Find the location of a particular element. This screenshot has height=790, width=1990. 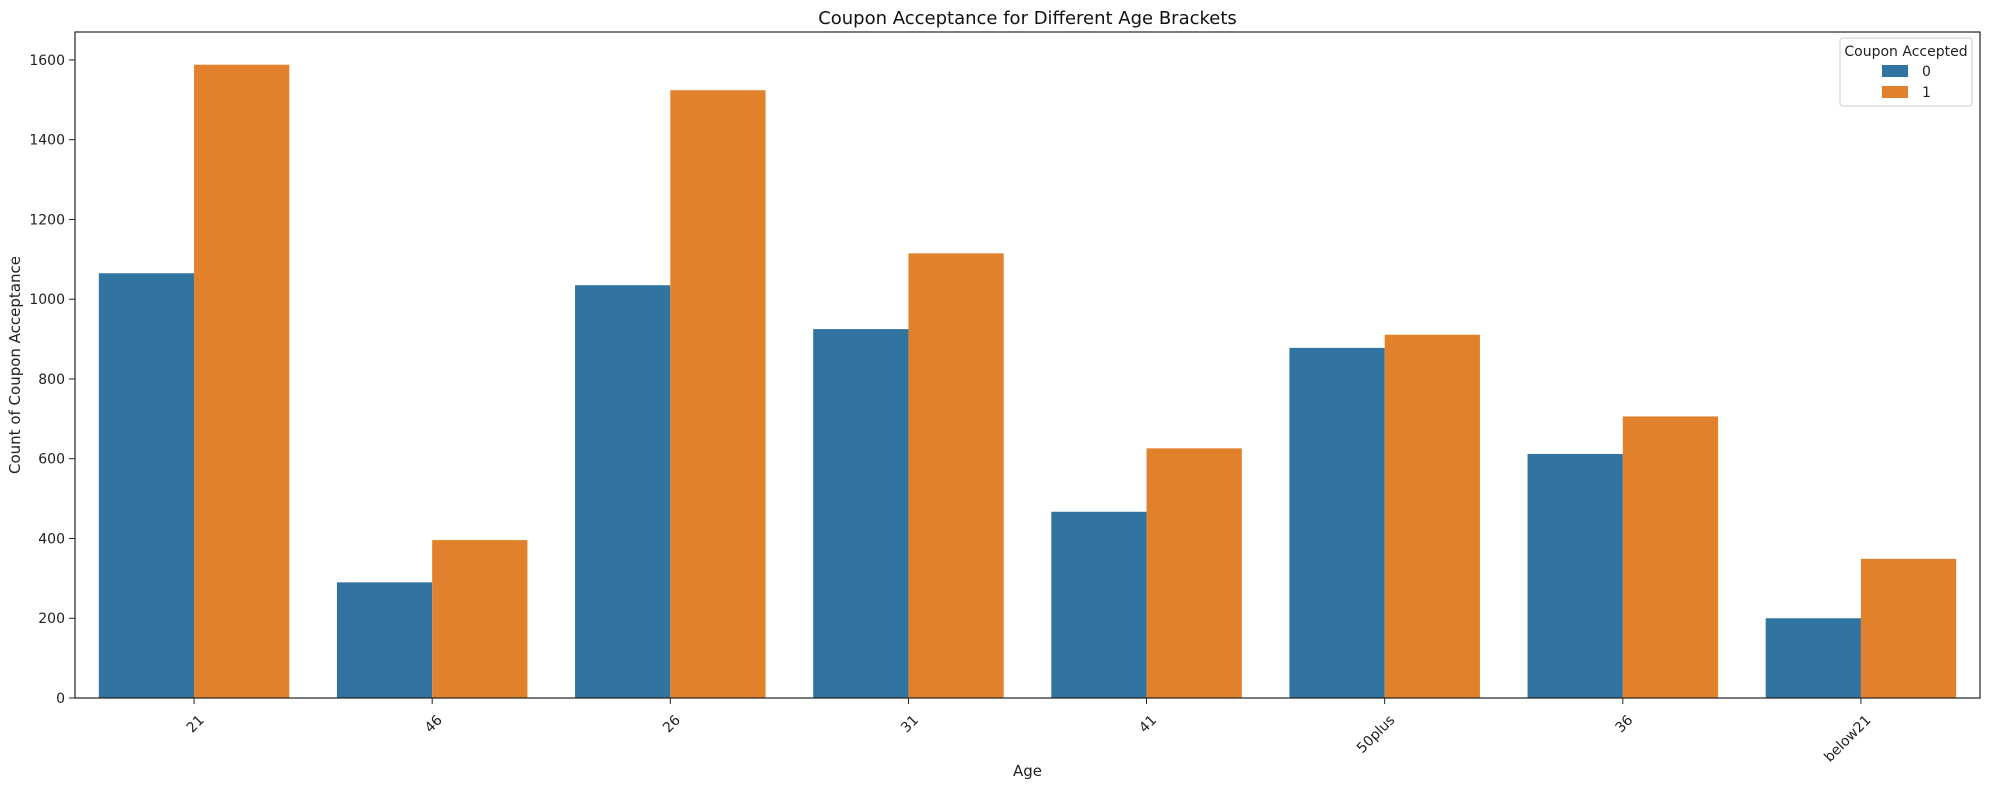

x-tick-label-36: 36 is located at coordinates (1625, 724).